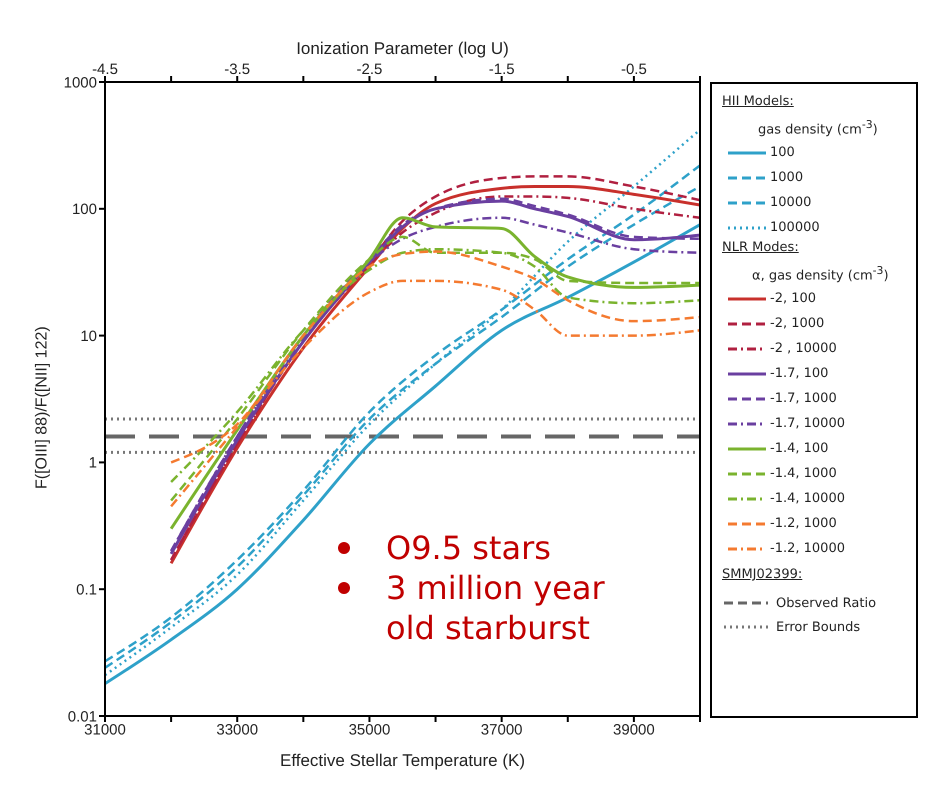 The width and height of the screenshot is (931, 798). I want to click on annotation: 3 million year old starburst, so click(496, 608).